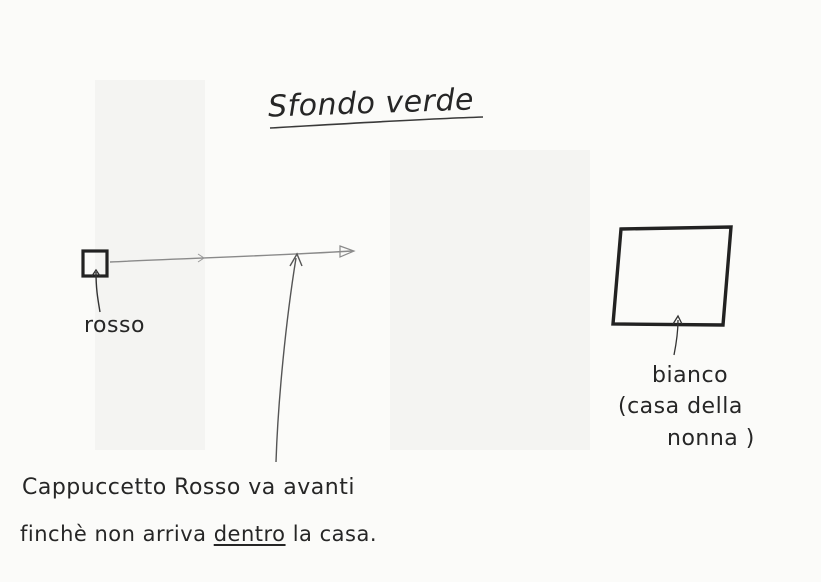 The image size is (821, 582). Describe the element at coordinates (201, 258) in the screenshot. I see `movement-arrow-tick` at that location.